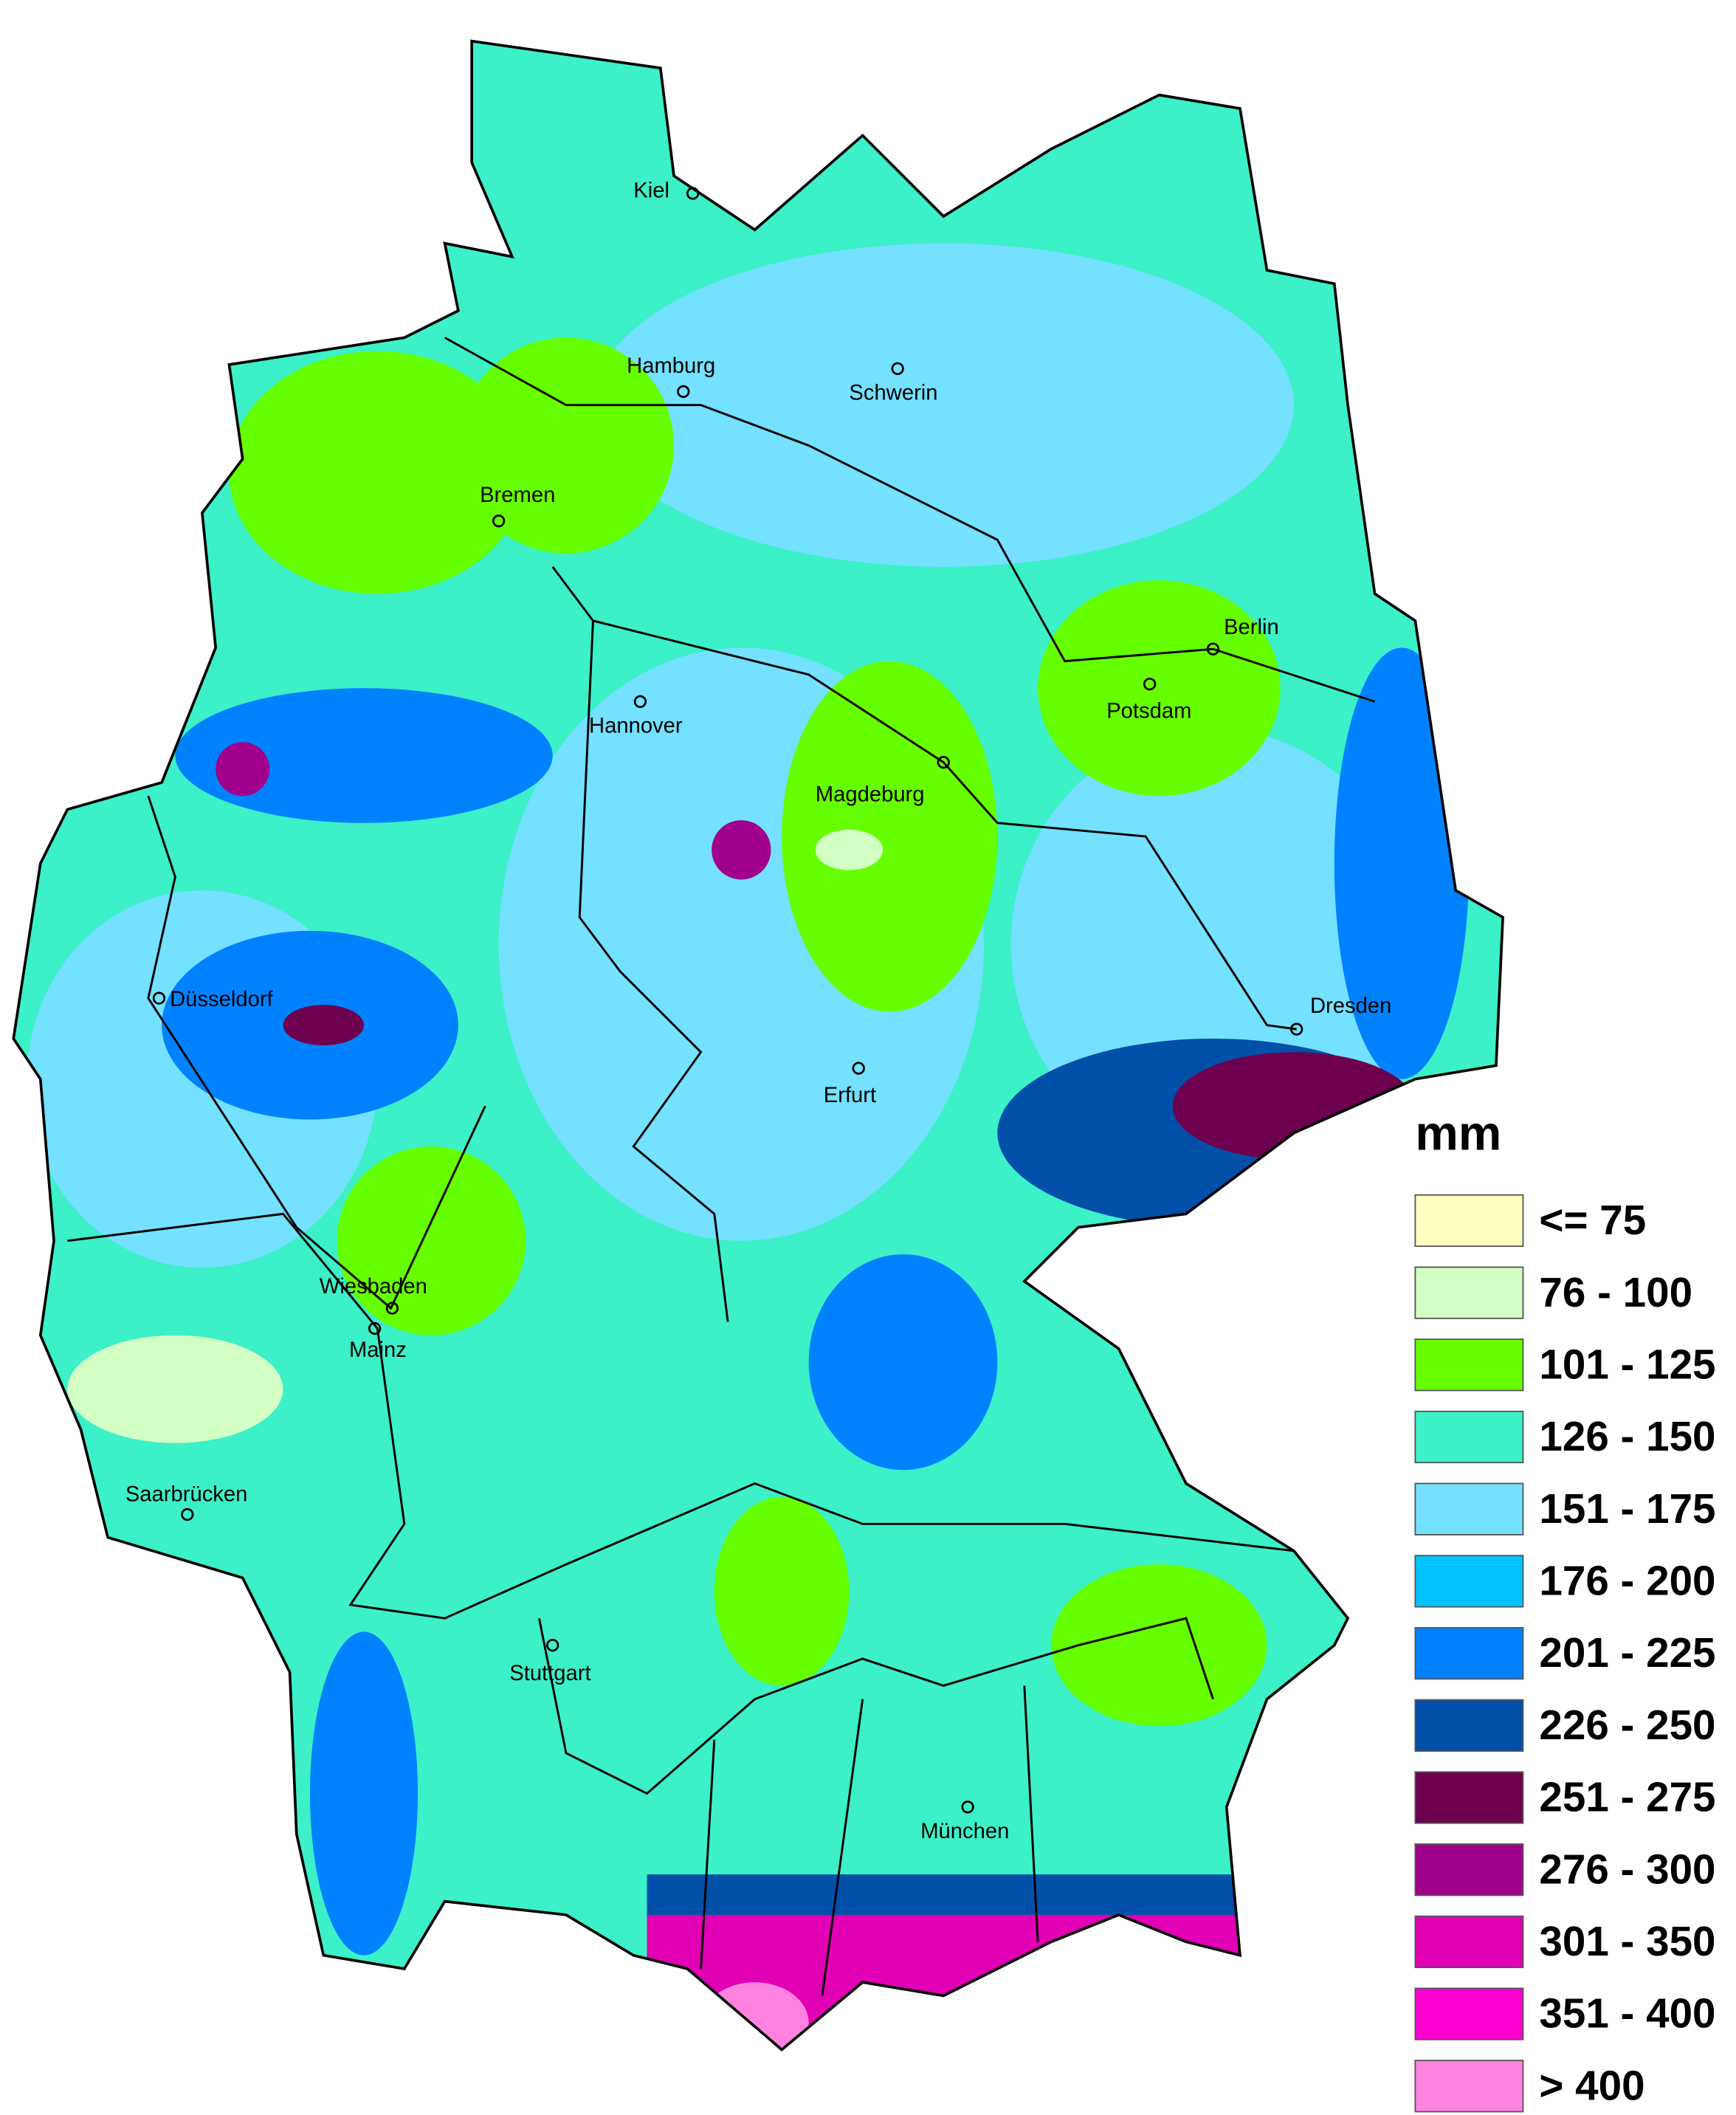  What do you see at coordinates (1627, 1797) in the screenshot?
I see `legend-label: 251 - 275` at bounding box center [1627, 1797].